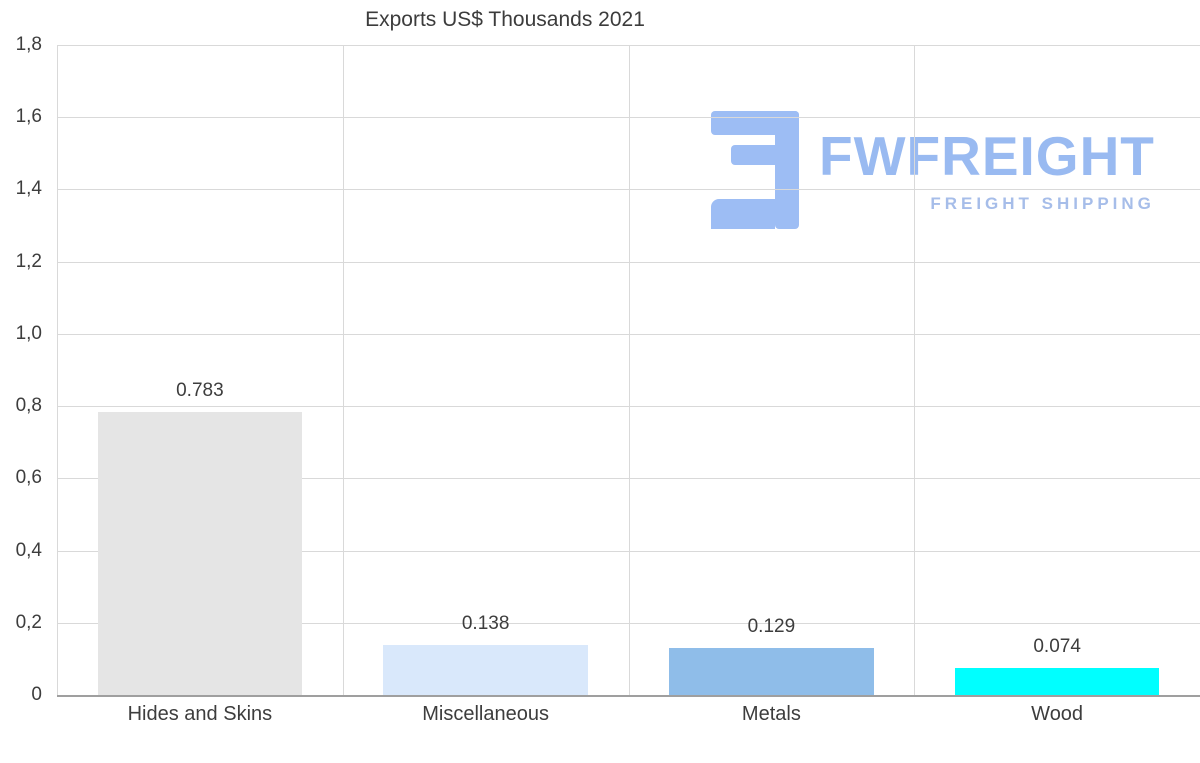 The image size is (1200, 763). I want to click on fwfreight-logo-icon, so click(755, 170).